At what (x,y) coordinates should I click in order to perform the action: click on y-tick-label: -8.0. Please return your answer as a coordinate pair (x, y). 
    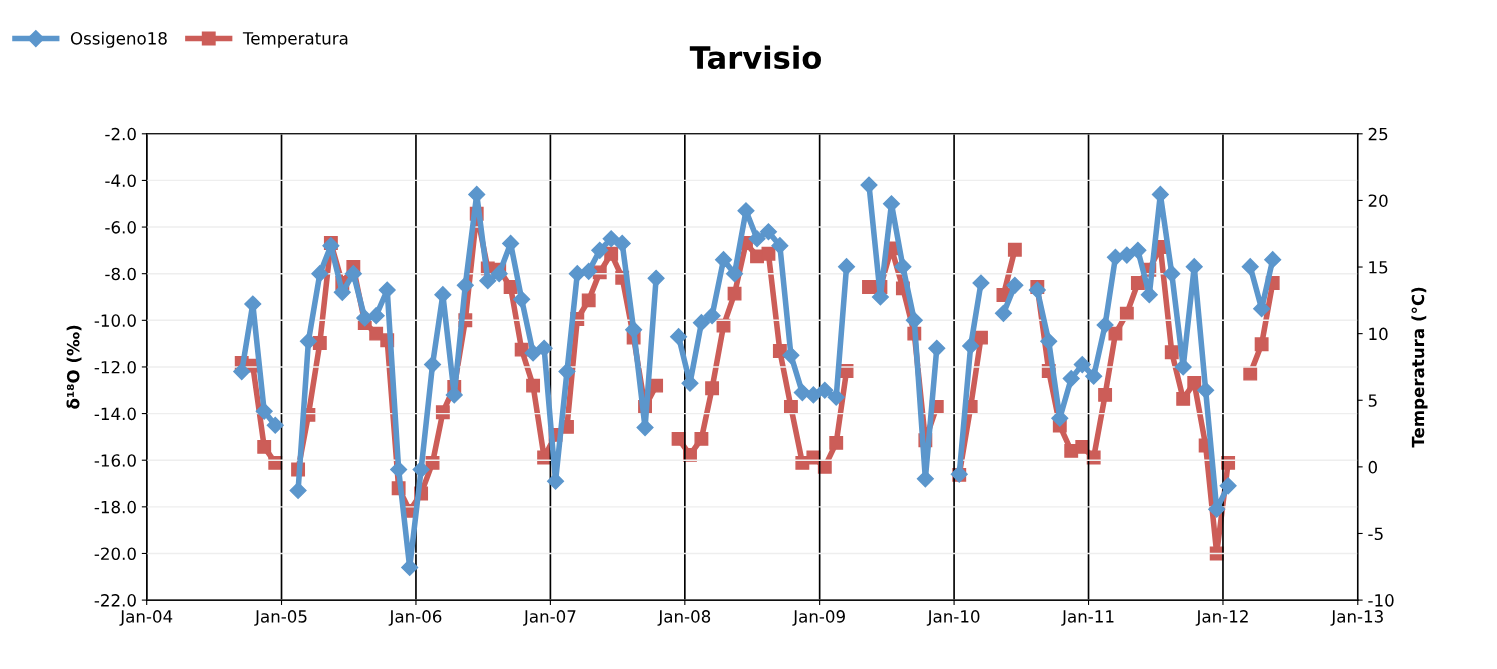
    Looking at the image, I should click on (120, 274).